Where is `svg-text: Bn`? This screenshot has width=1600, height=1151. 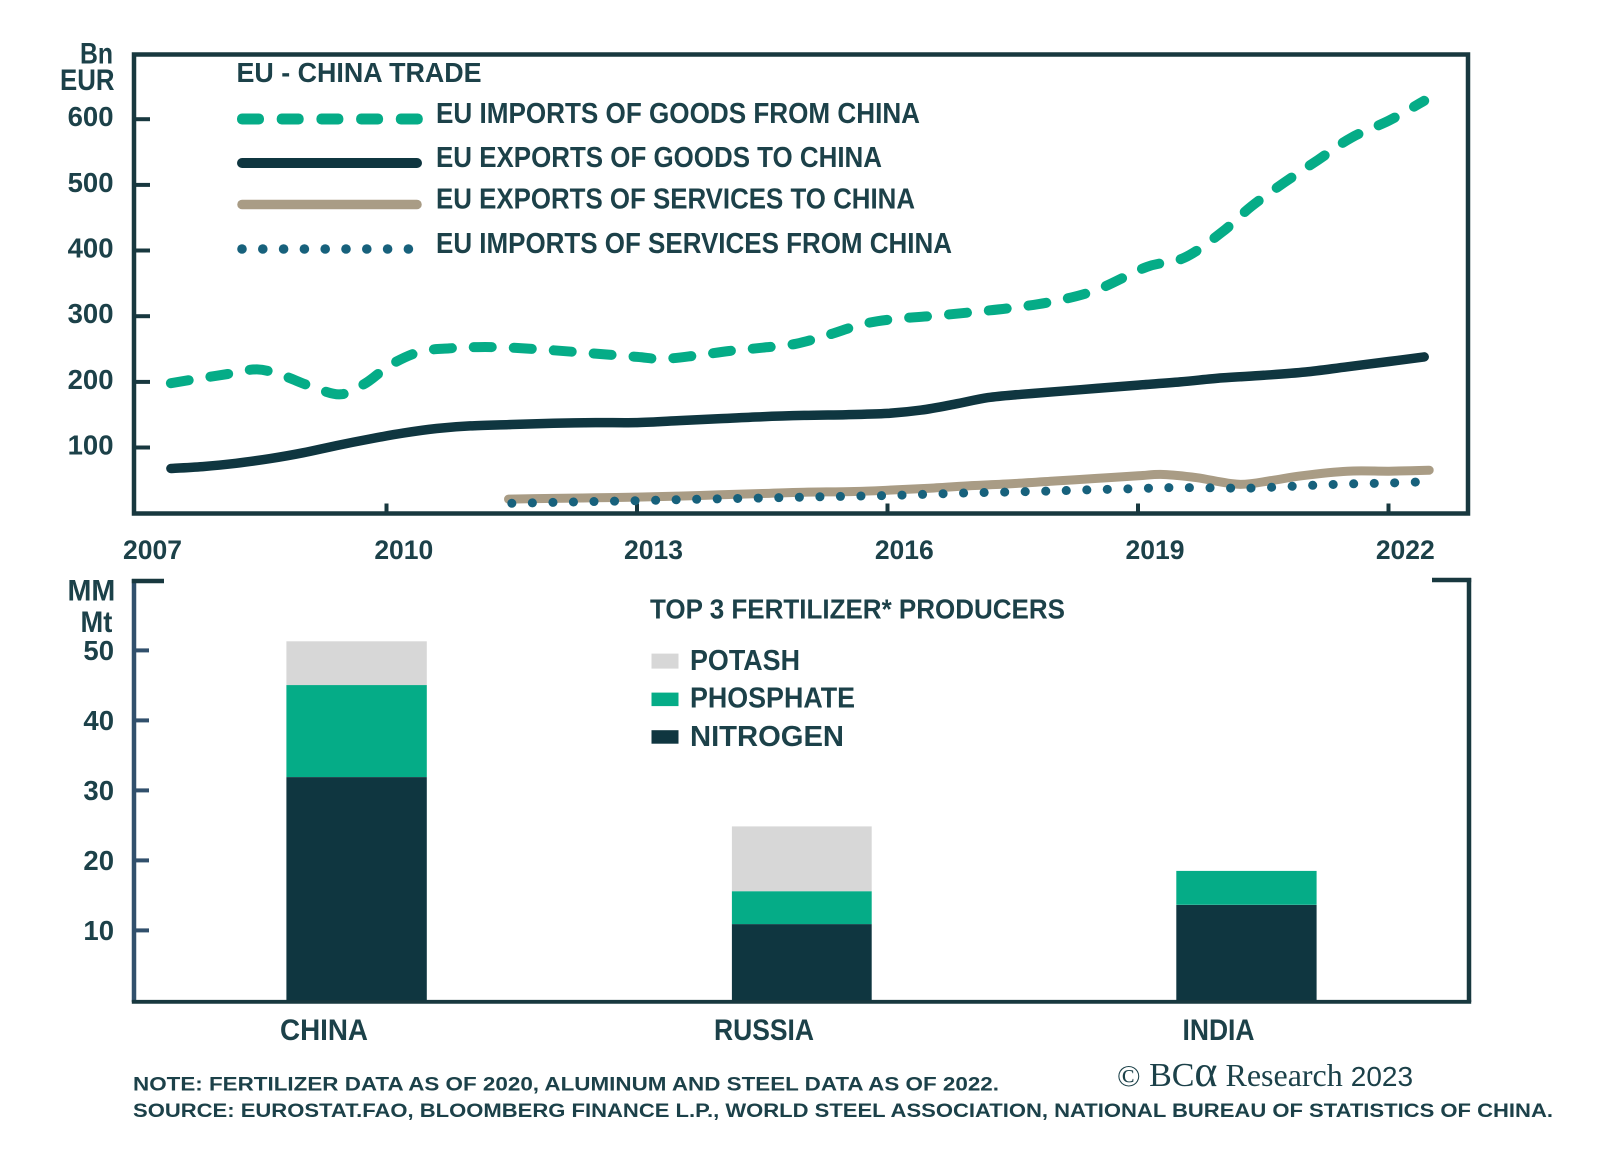
svg-text: Bn is located at coordinates (96, 54).